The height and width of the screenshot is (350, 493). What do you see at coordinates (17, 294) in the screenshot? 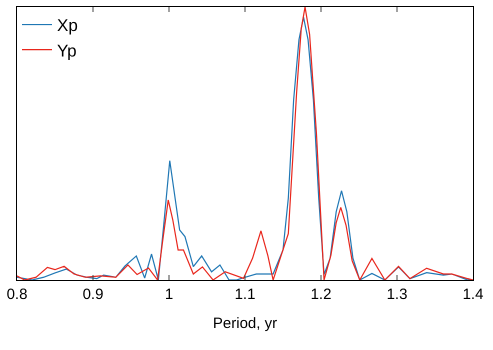
I see `x-tick-label: 0.8` at bounding box center [17, 294].